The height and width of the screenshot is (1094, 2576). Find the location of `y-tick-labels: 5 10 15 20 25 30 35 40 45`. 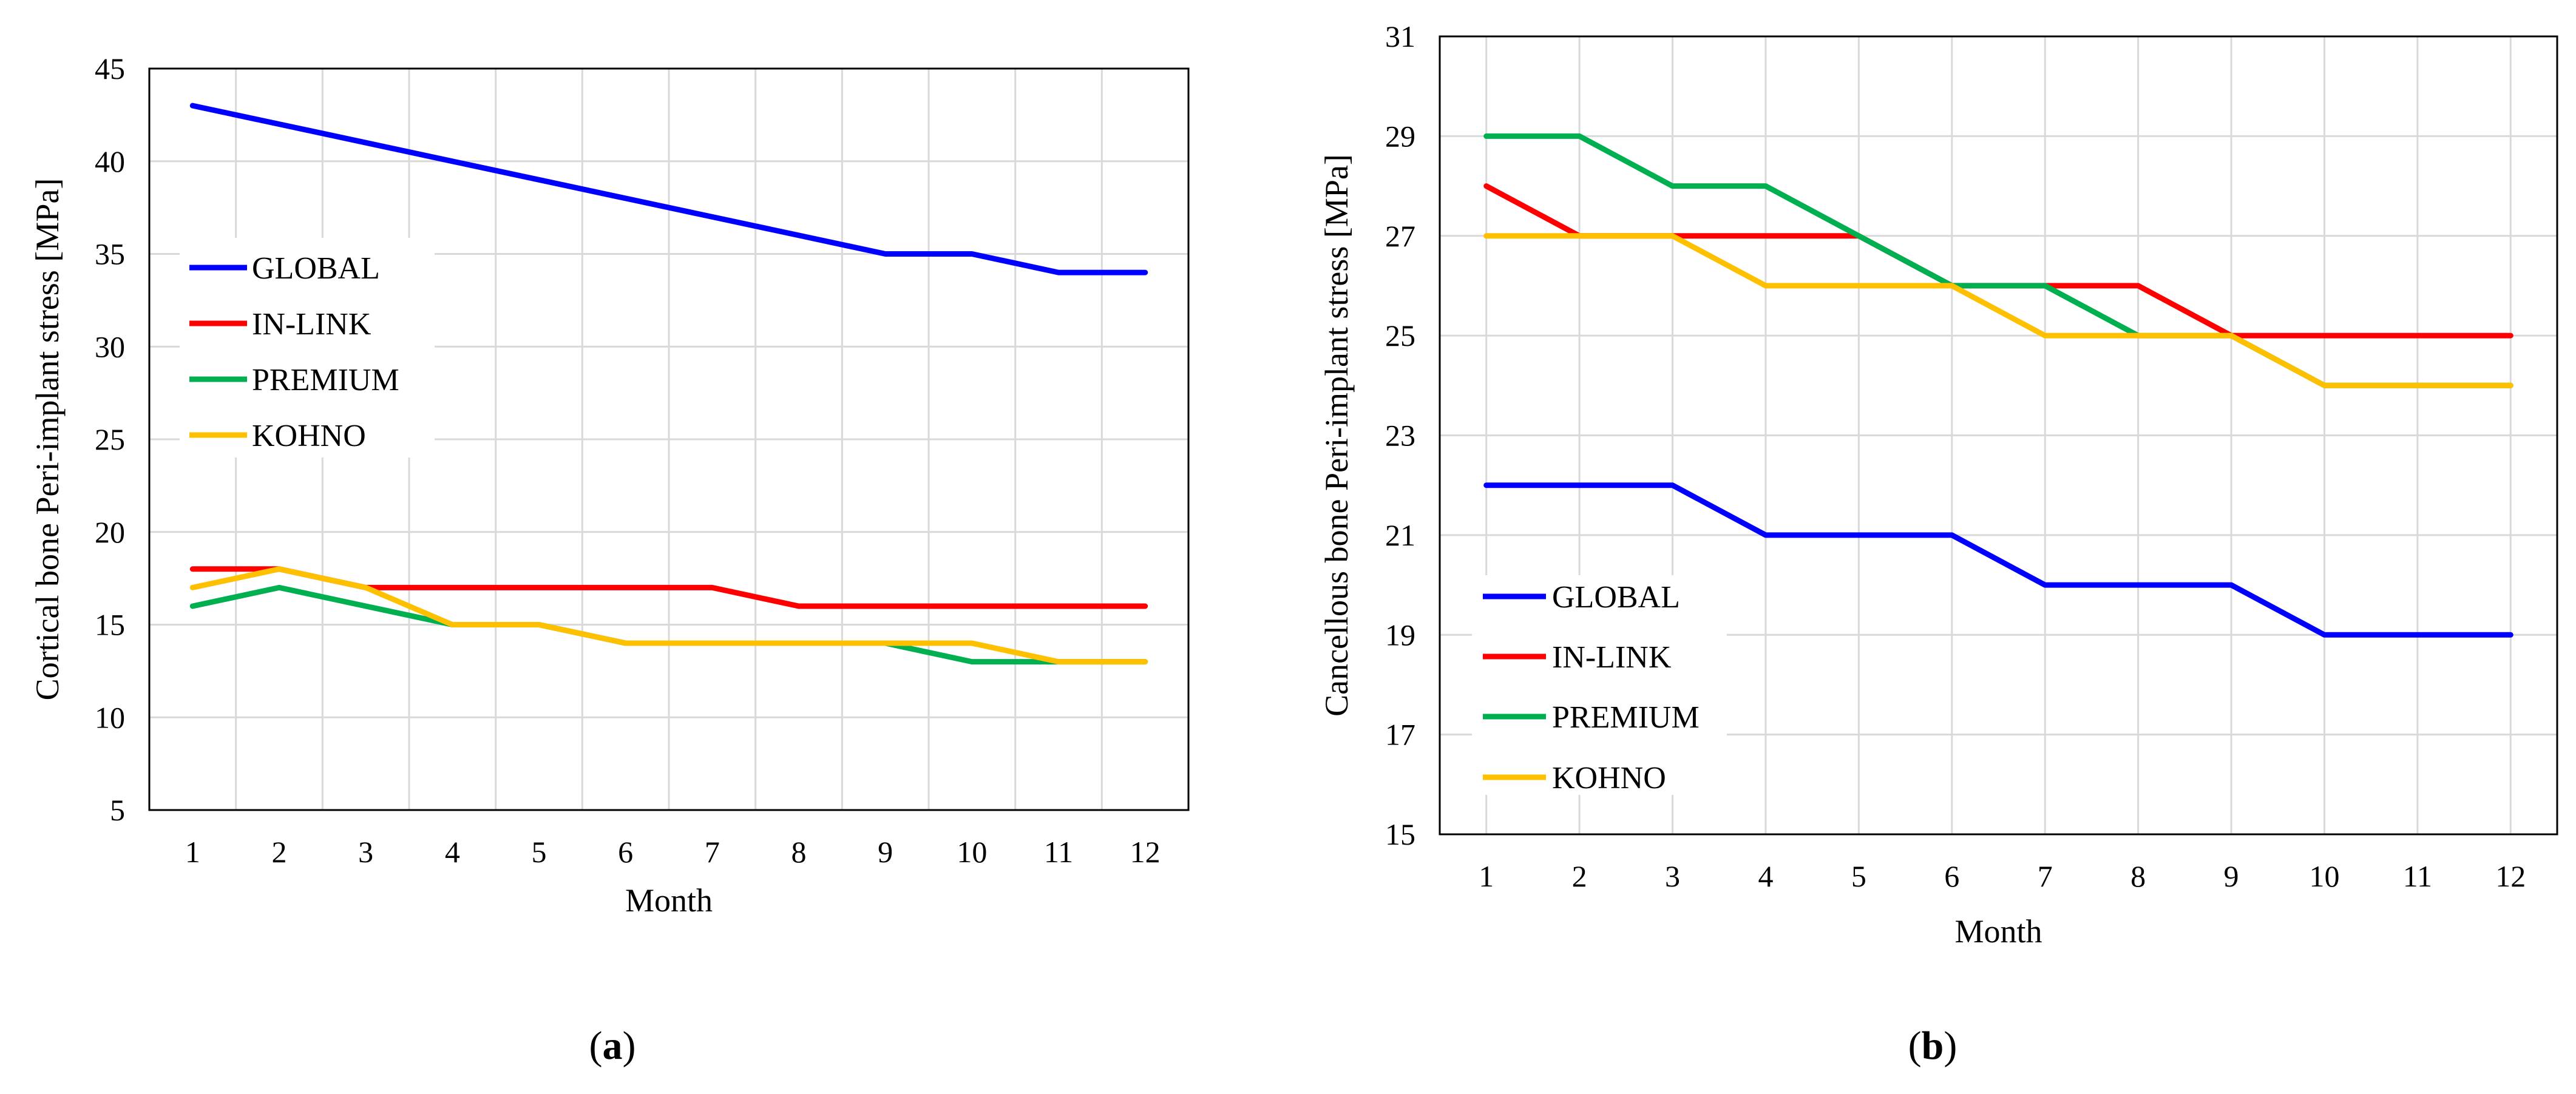

y-tick-labels: 5 10 15 20 25 30 35 40 45 is located at coordinates (110, 439).